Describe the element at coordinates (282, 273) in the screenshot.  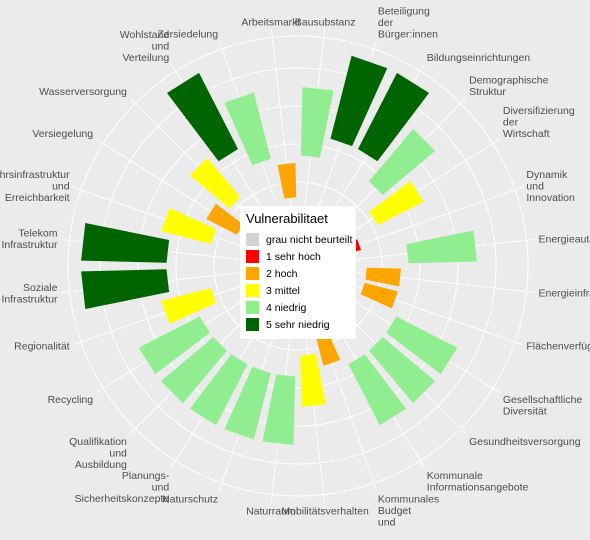
I see `legend-entry-label: 2 hoch` at that location.